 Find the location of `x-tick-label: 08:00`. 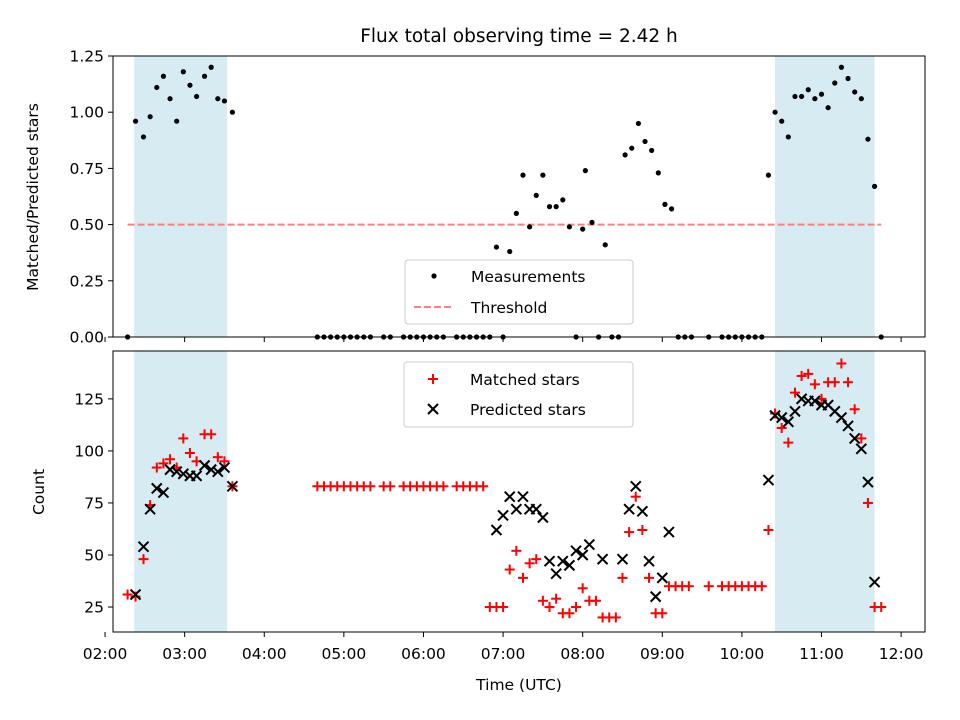

x-tick-label: 08:00 is located at coordinates (582, 654).